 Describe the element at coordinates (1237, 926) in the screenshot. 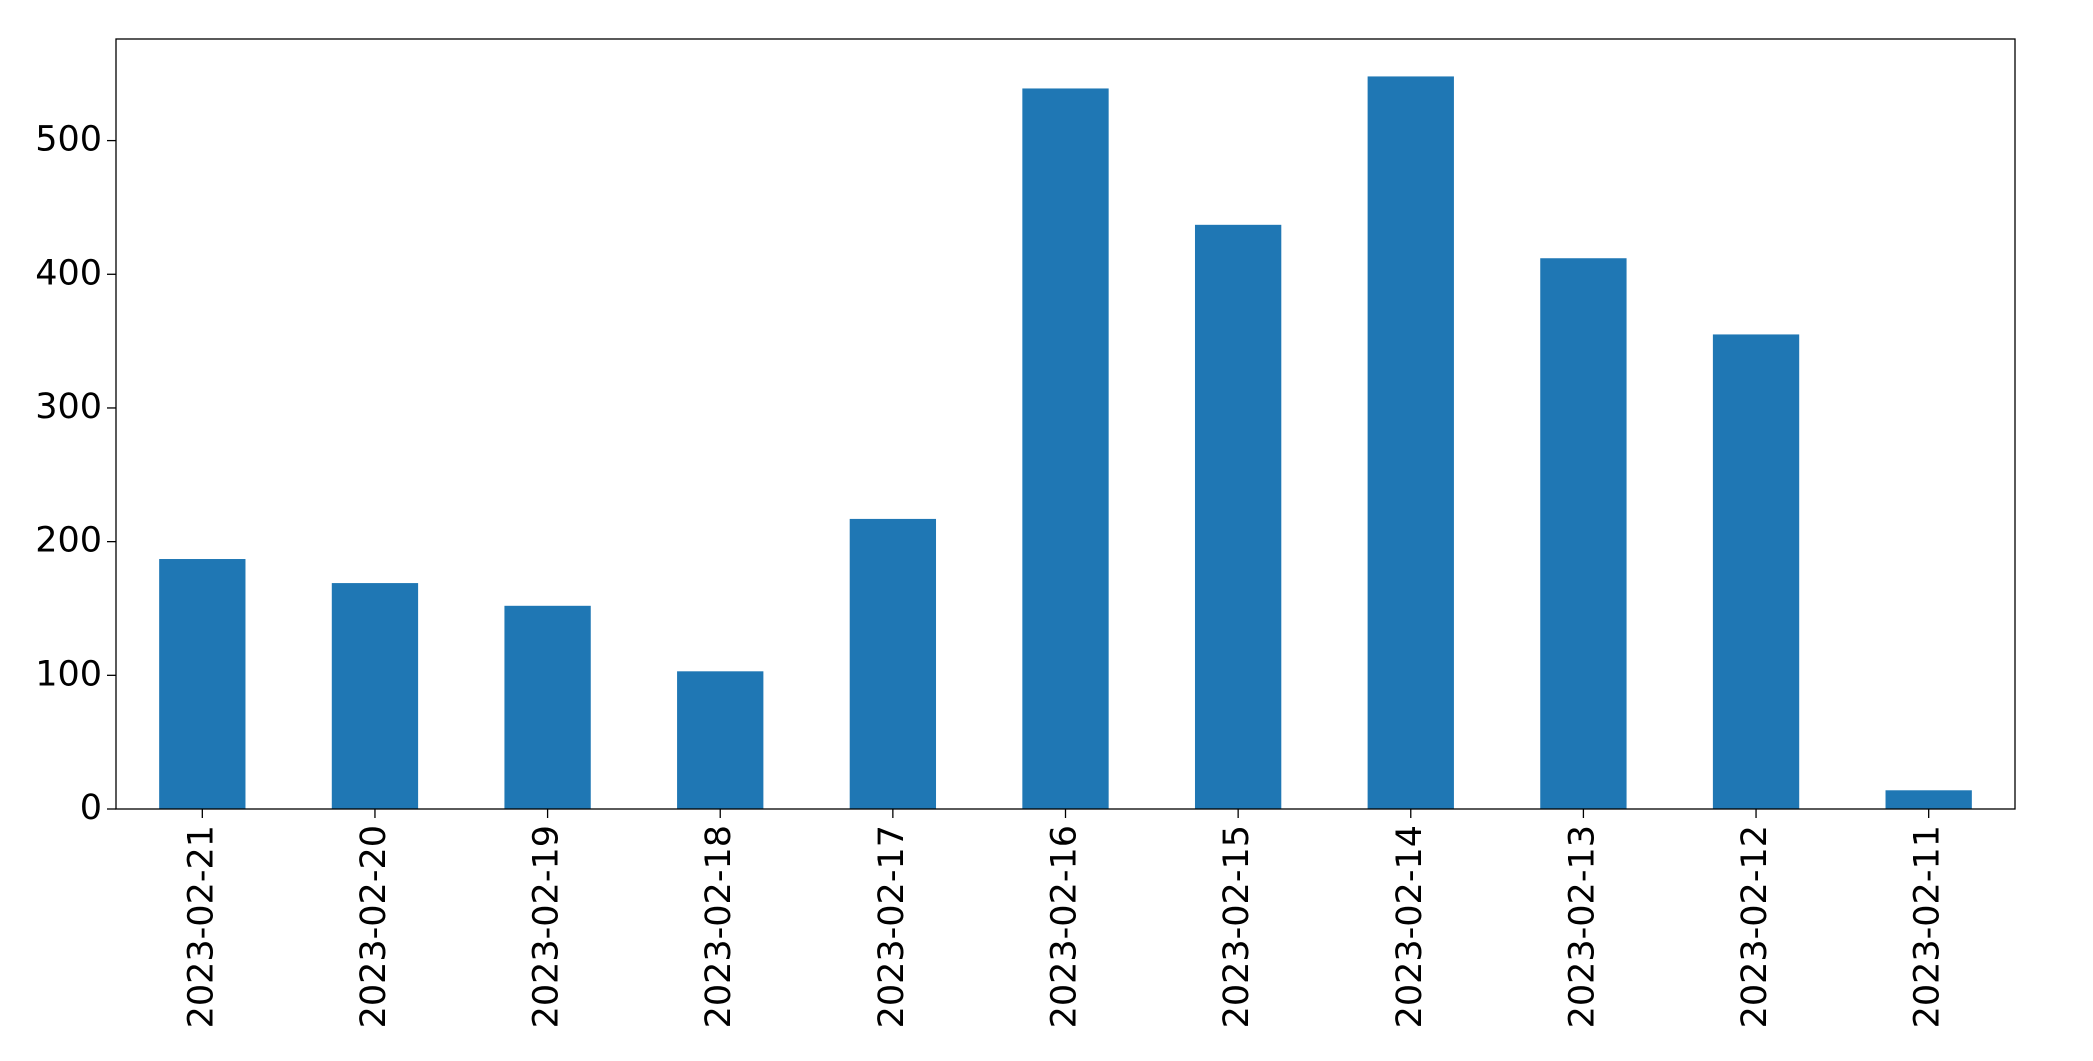

I see `x-tick-label: 2023-02-15` at that location.